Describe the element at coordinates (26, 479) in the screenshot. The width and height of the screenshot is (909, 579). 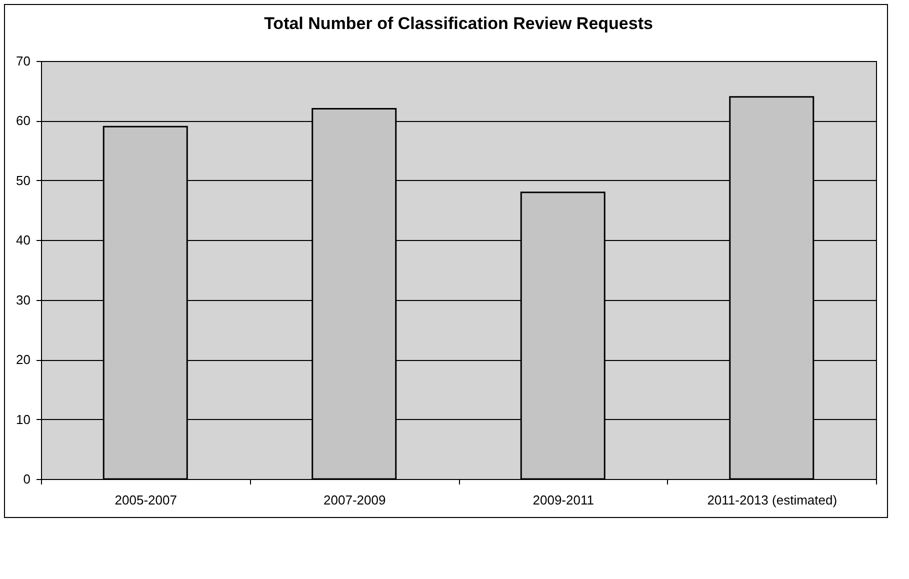
I see `y-tick-label: 0` at that location.